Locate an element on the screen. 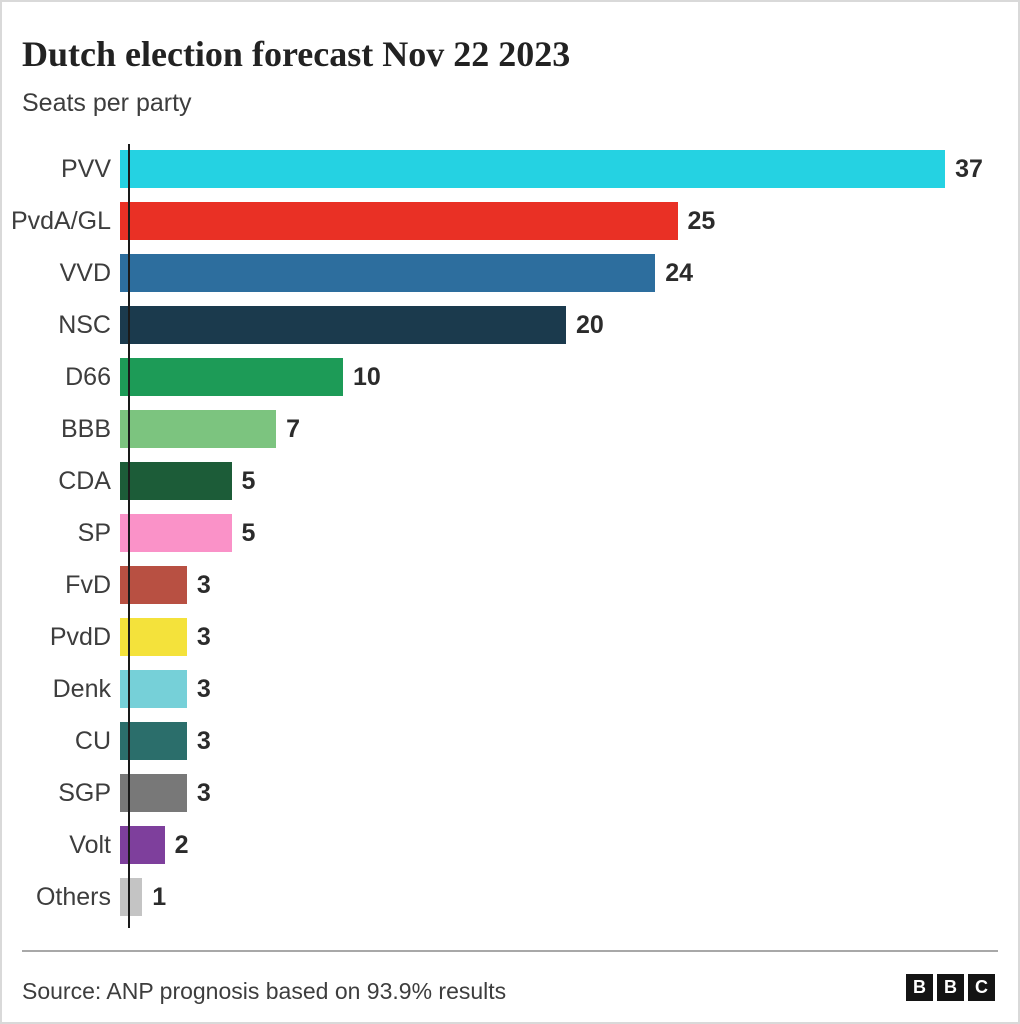 The image size is (1020, 1024). party-label: BBB is located at coordinates (85, 428).